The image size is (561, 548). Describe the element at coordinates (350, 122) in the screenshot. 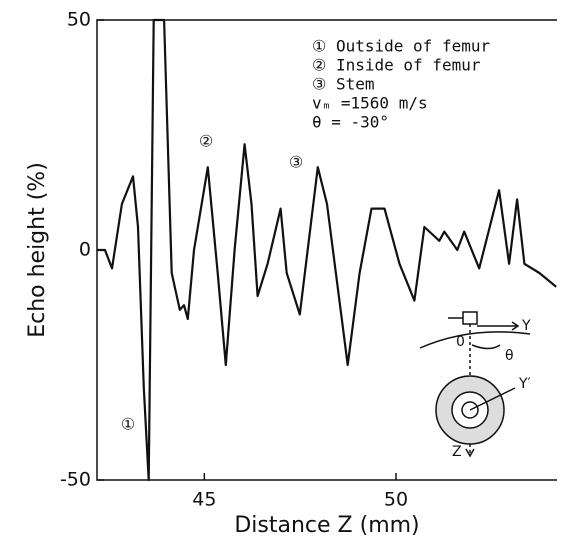

I see `legend-line: θ = -30°` at that location.